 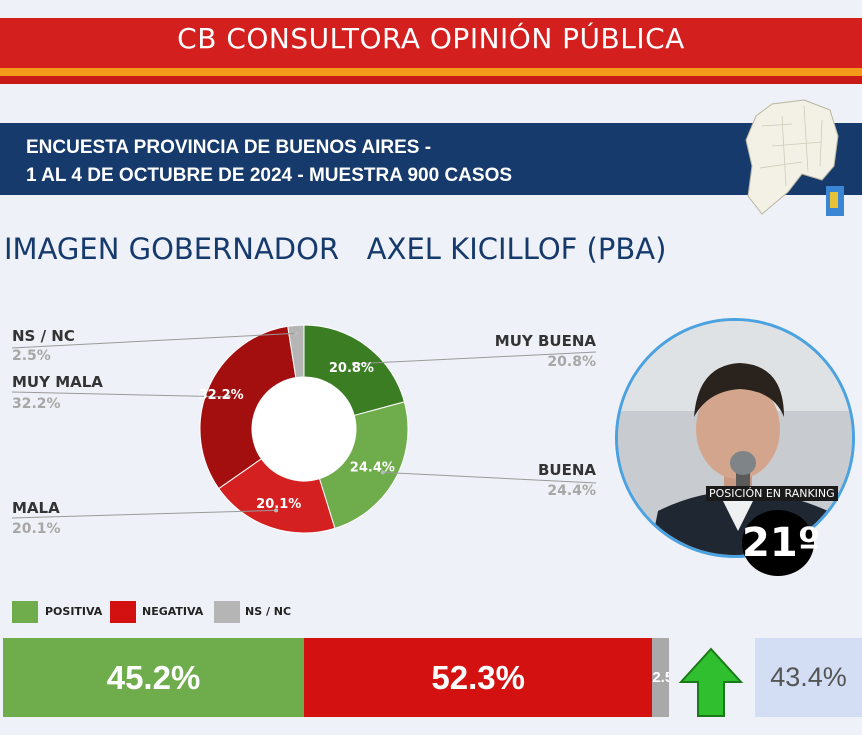 What do you see at coordinates (43, 336) in the screenshot?
I see `label-ns-nc: NS / NC` at bounding box center [43, 336].